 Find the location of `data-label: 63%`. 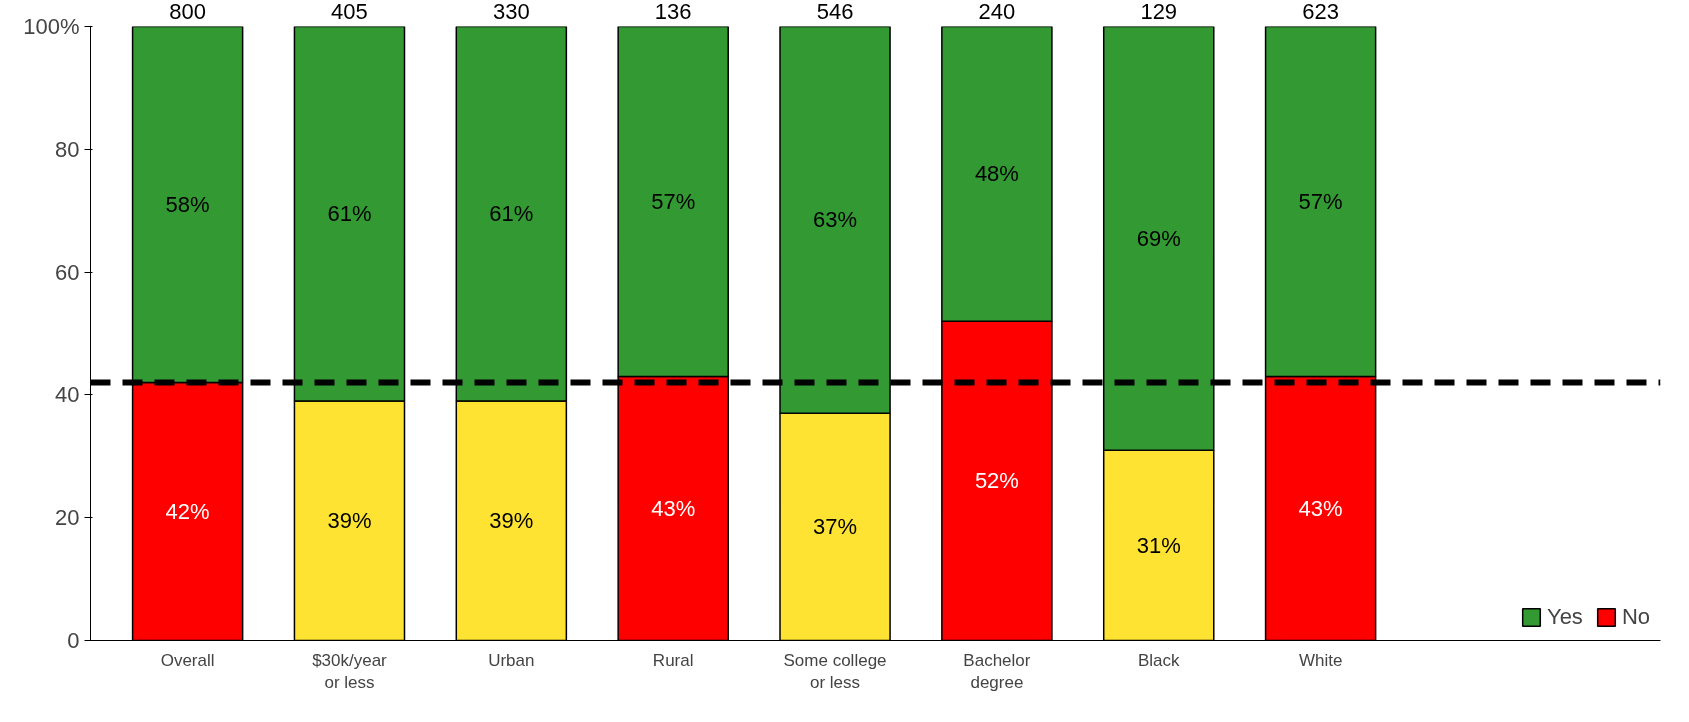

data-label: 63% is located at coordinates (835, 220).